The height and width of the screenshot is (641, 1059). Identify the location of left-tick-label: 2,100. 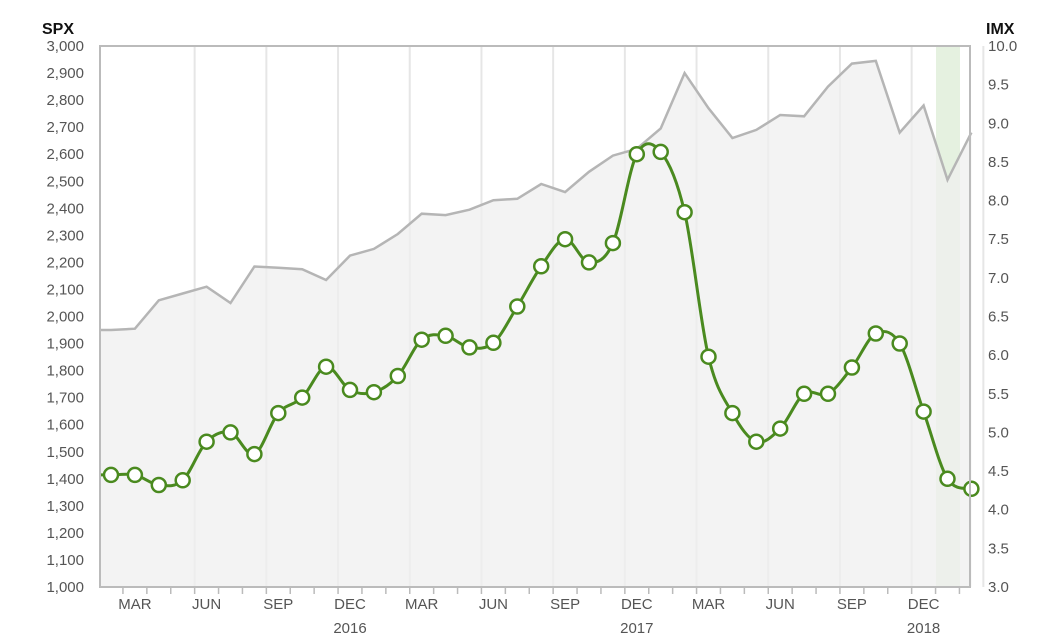
(65, 289).